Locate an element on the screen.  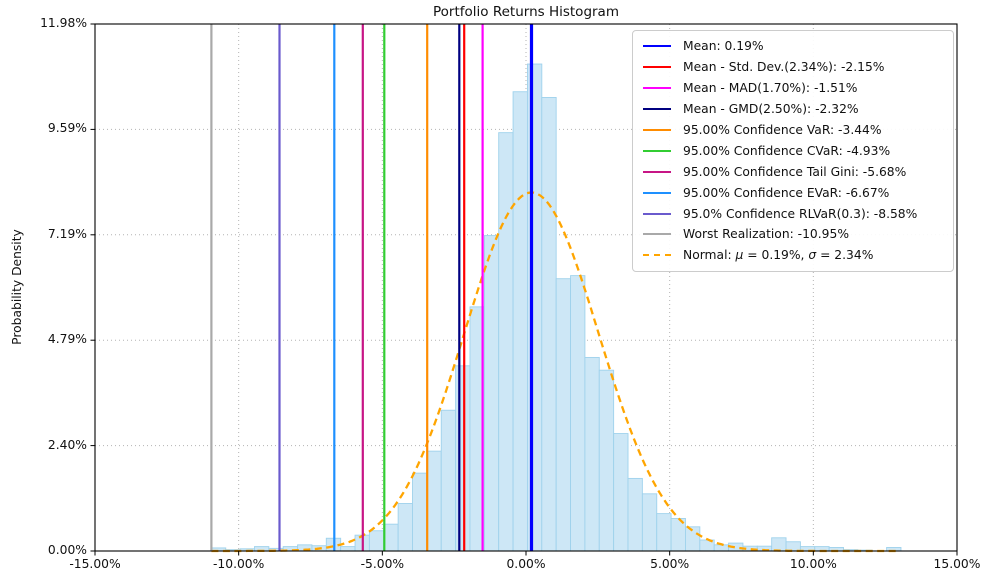
y-tick-label: 9.59% is located at coordinates (67, 128).